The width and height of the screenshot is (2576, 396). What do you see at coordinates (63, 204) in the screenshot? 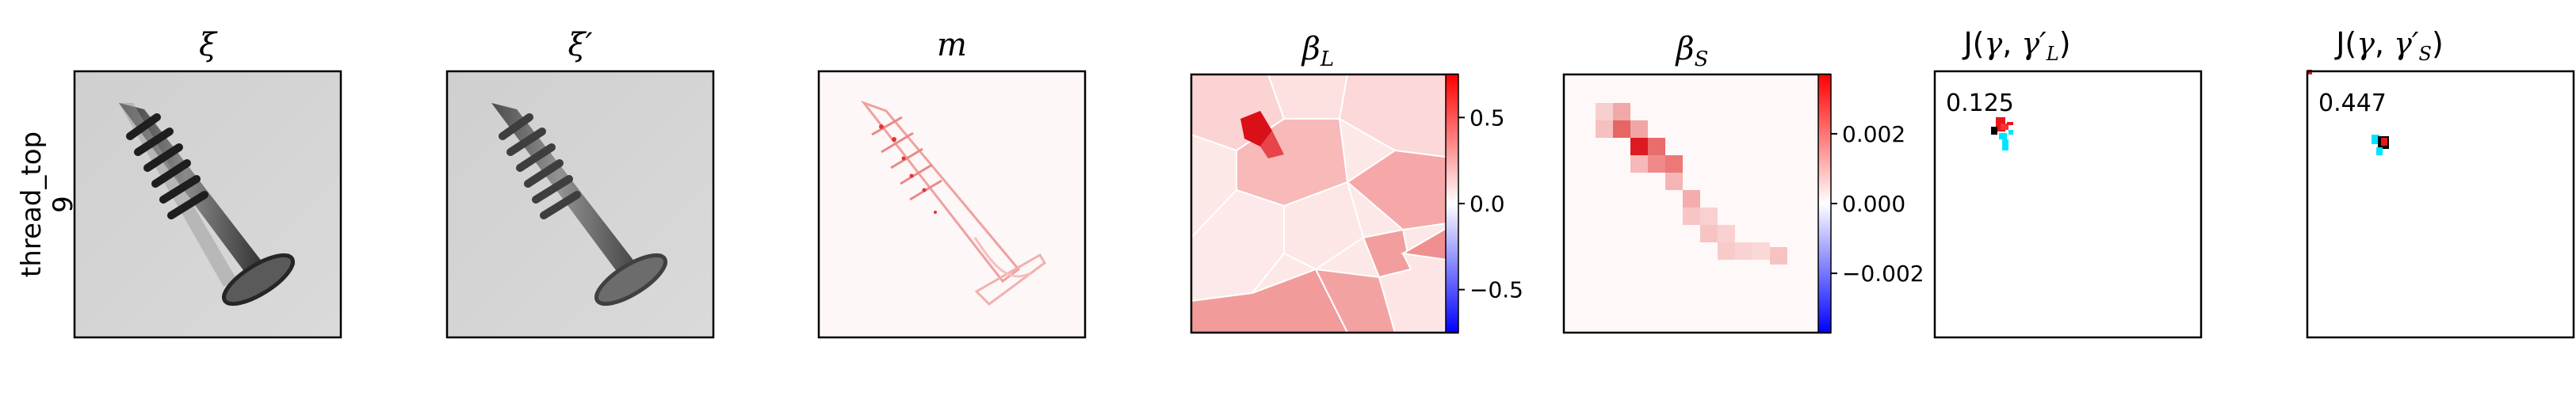
I see `row-label-line2: 9` at bounding box center [63, 204].